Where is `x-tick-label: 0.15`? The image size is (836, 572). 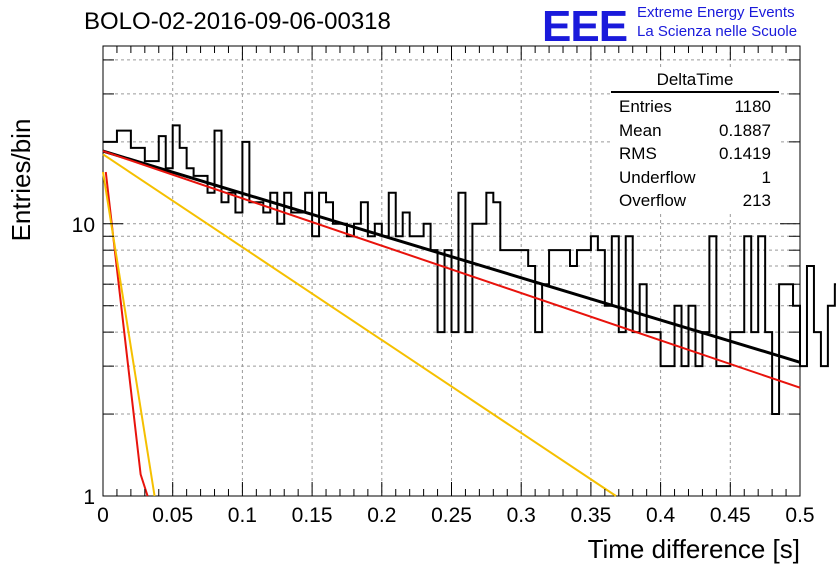 x-tick-label: 0.15 is located at coordinates (312, 515).